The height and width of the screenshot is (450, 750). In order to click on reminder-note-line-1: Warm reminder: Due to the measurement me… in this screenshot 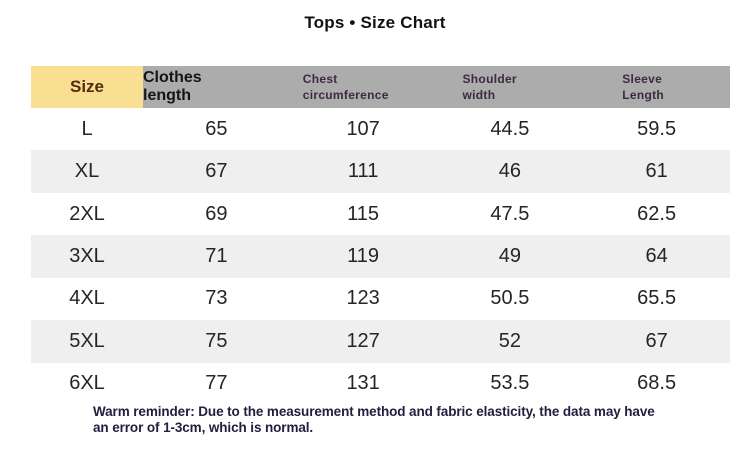, I will do `click(374, 411)`.